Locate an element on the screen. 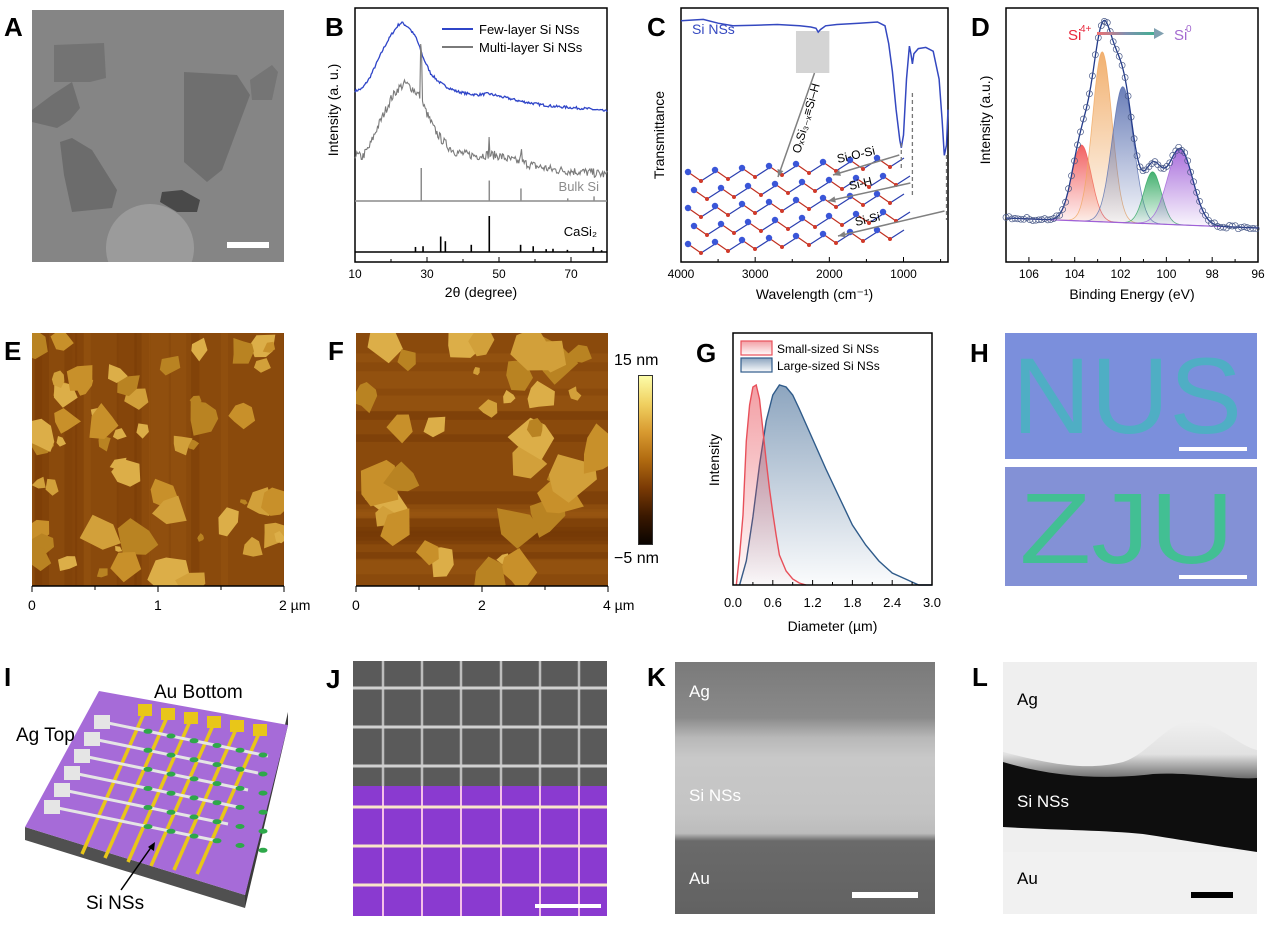 The image size is (1269, 928). afm-image-large is located at coordinates (482, 459).